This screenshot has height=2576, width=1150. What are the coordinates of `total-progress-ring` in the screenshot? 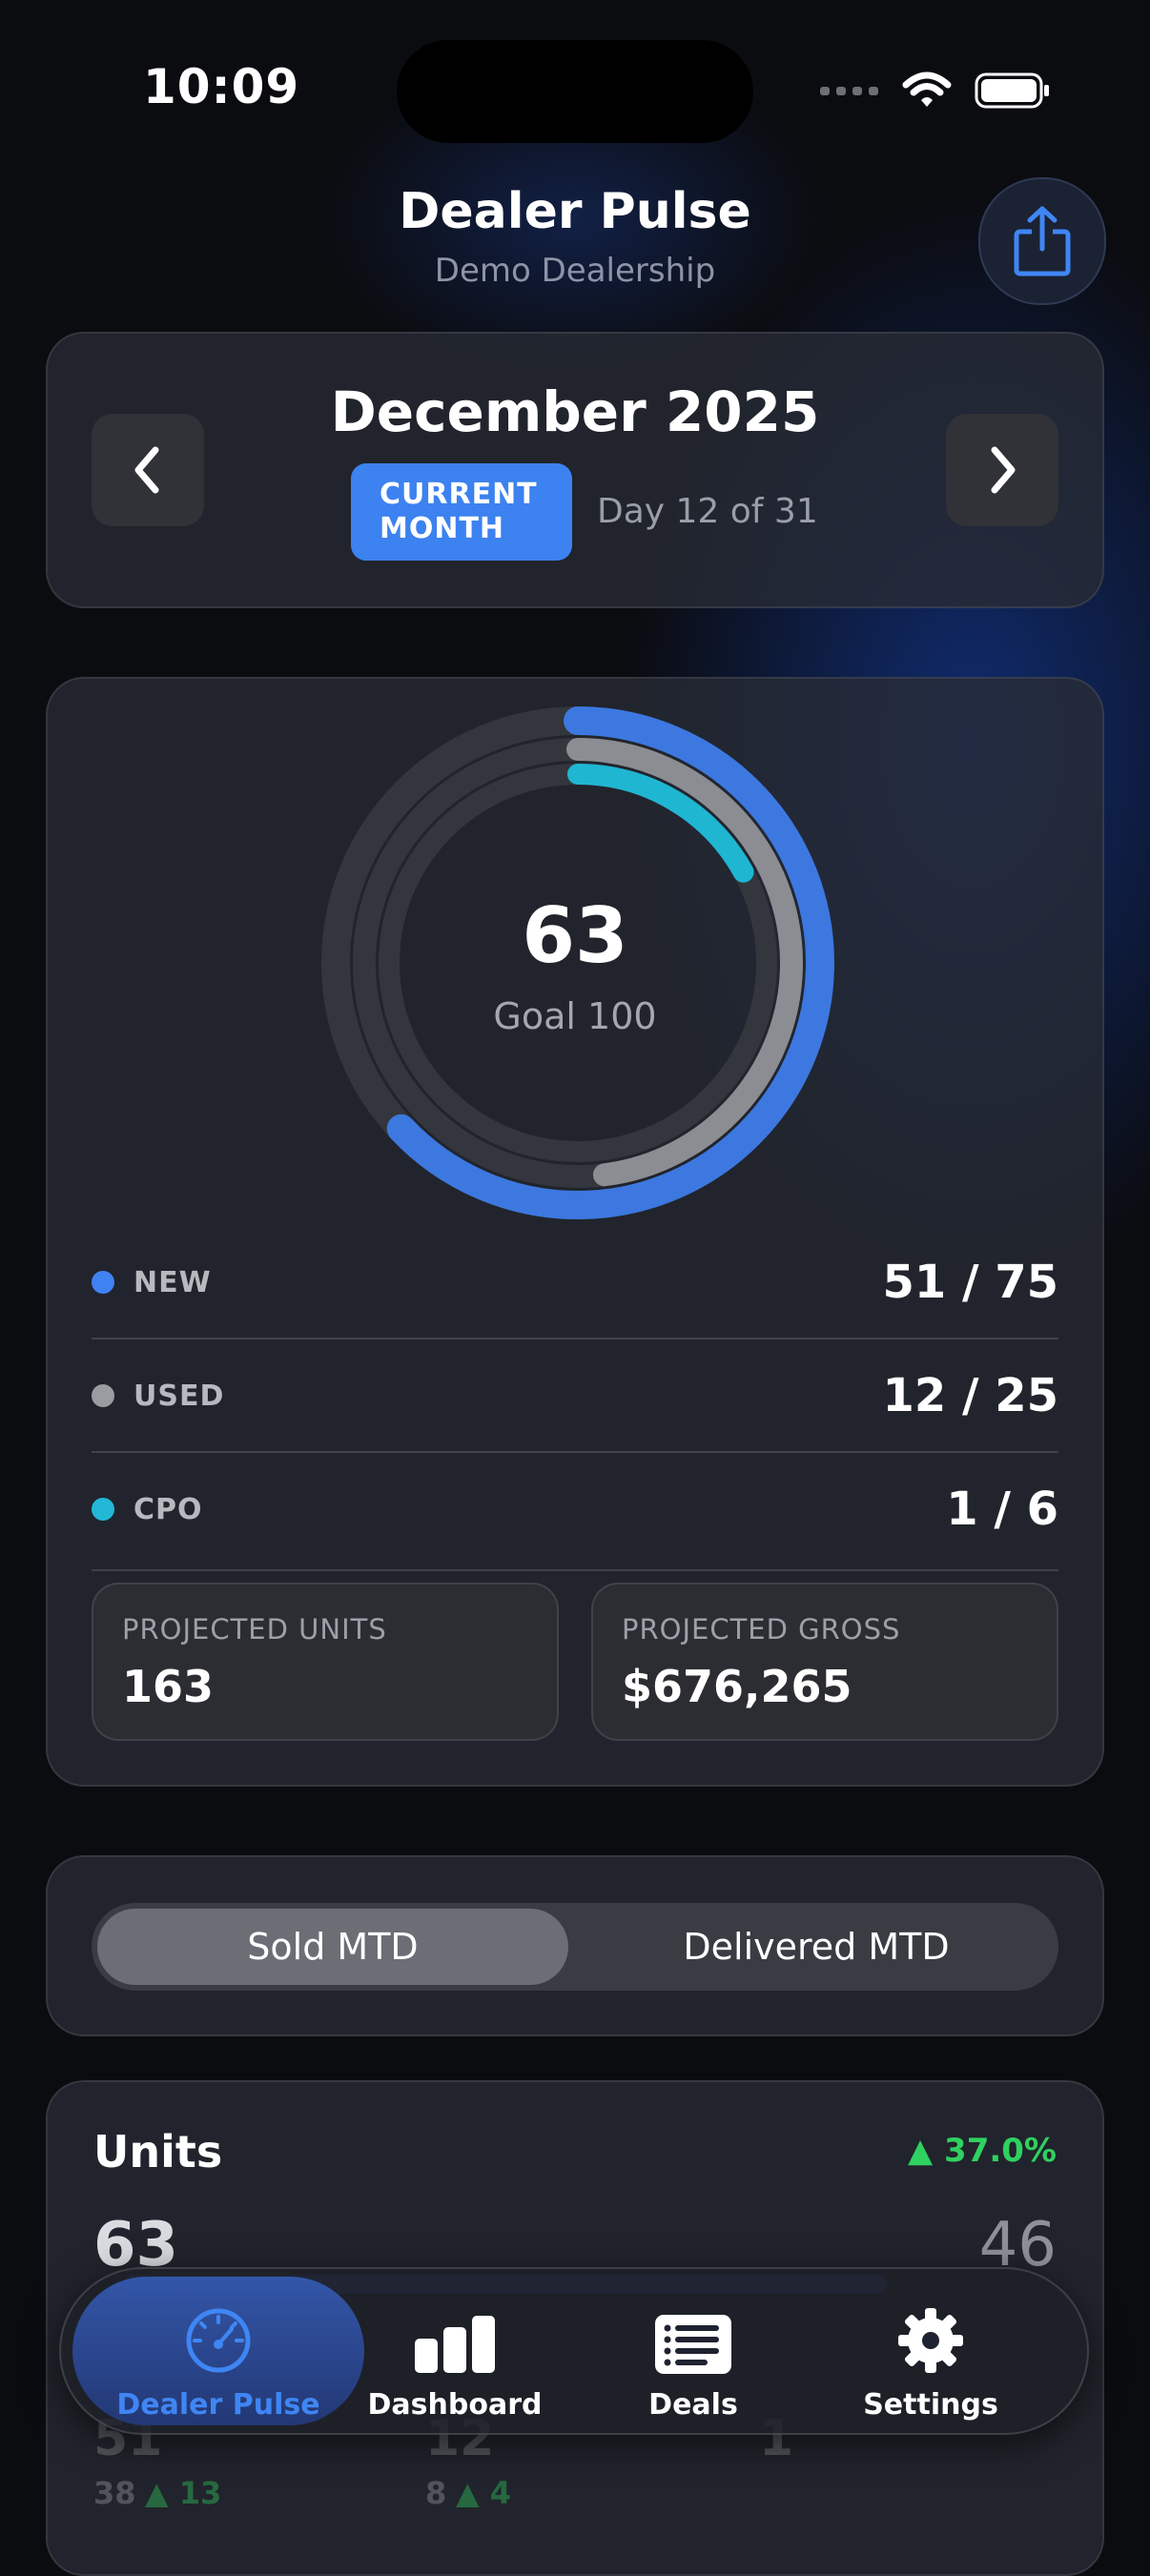 It's located at (577, 963).